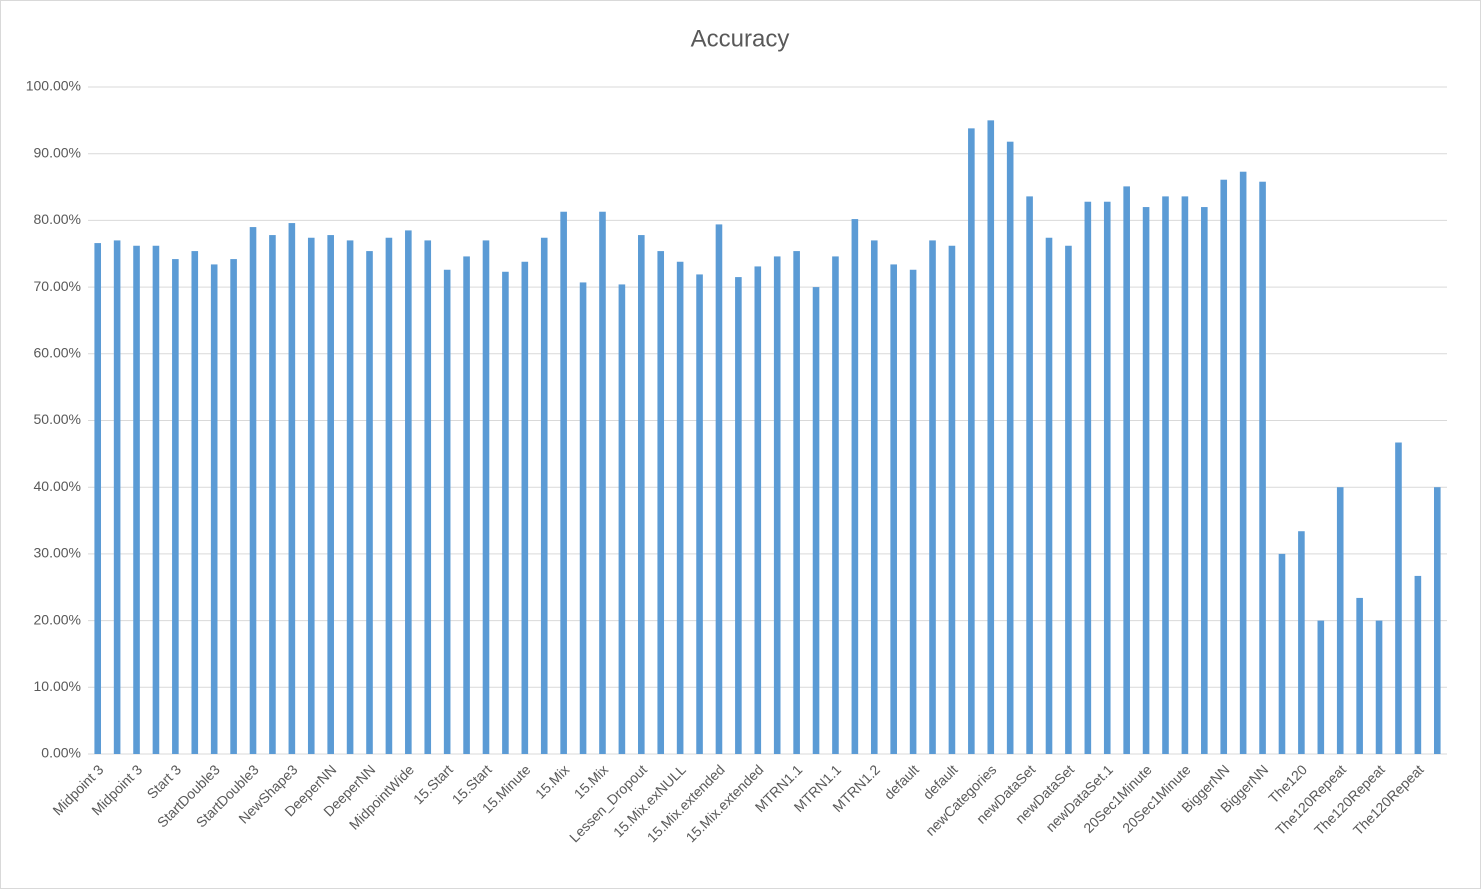 The height and width of the screenshot is (889, 1481). I want to click on y-tick-label: 60.00%, so click(57, 353).